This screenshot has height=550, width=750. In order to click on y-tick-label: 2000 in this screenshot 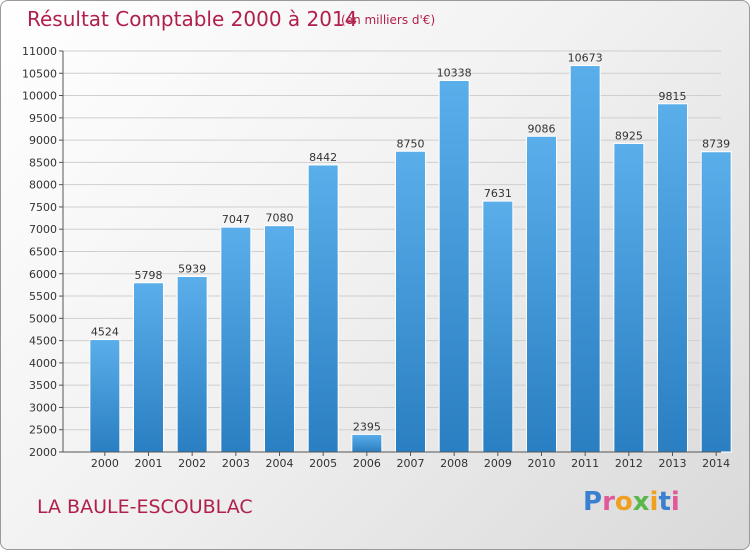, I will do `click(43, 452)`.